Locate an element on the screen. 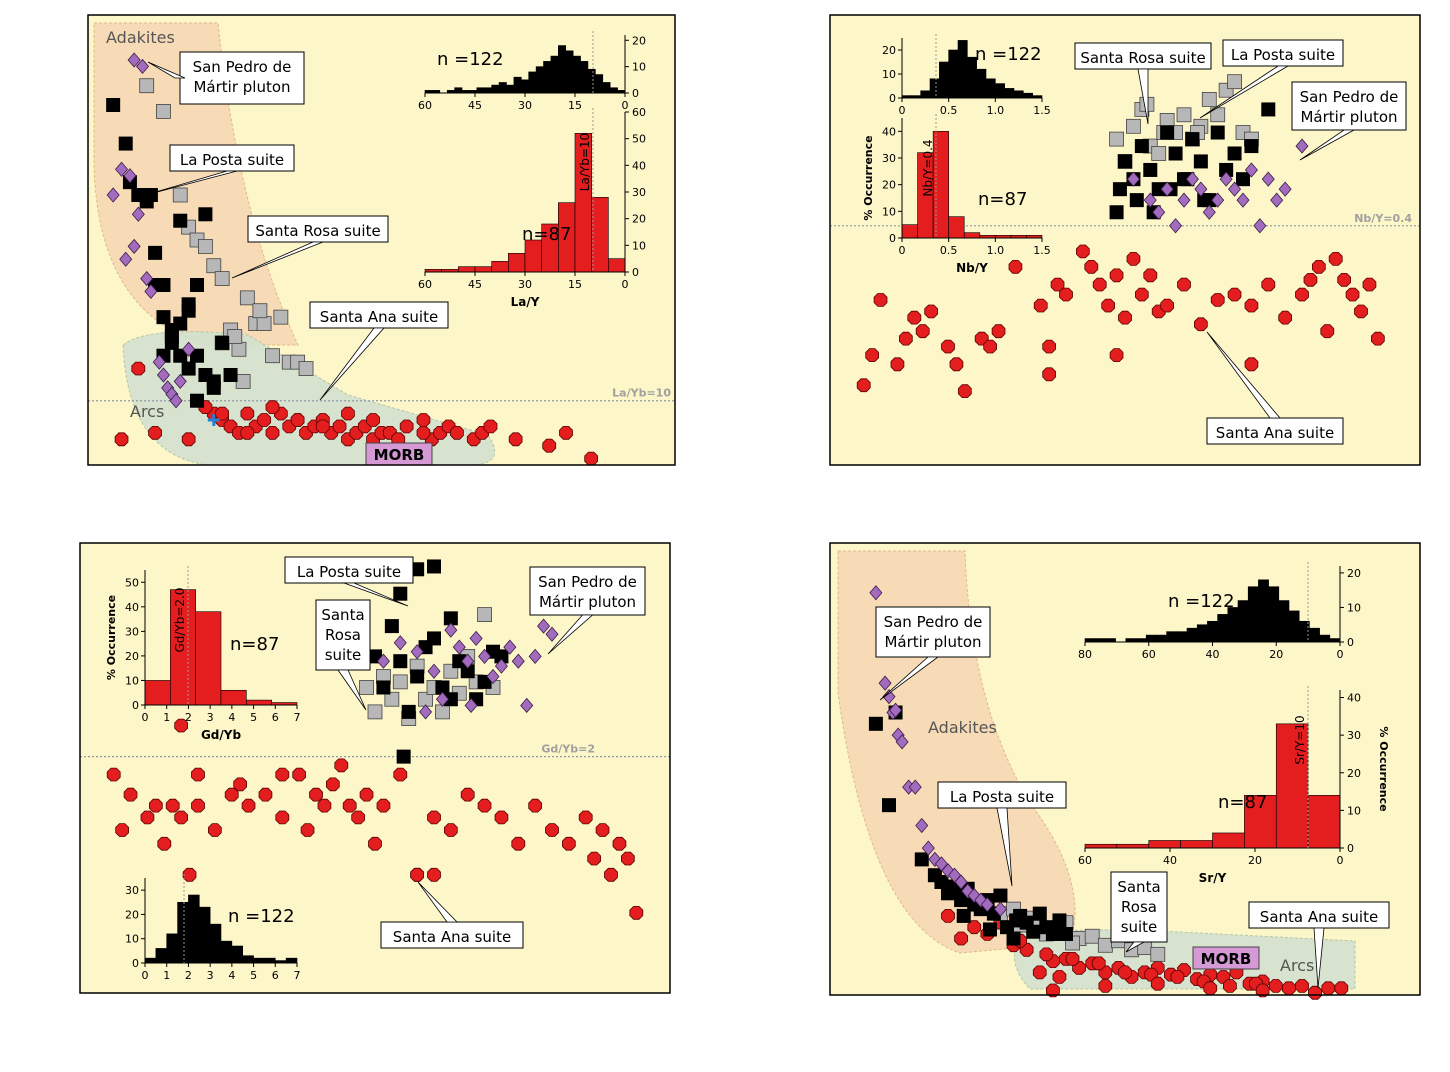  histogram-x-tick-label: 20 is located at coordinates (1255, 860).